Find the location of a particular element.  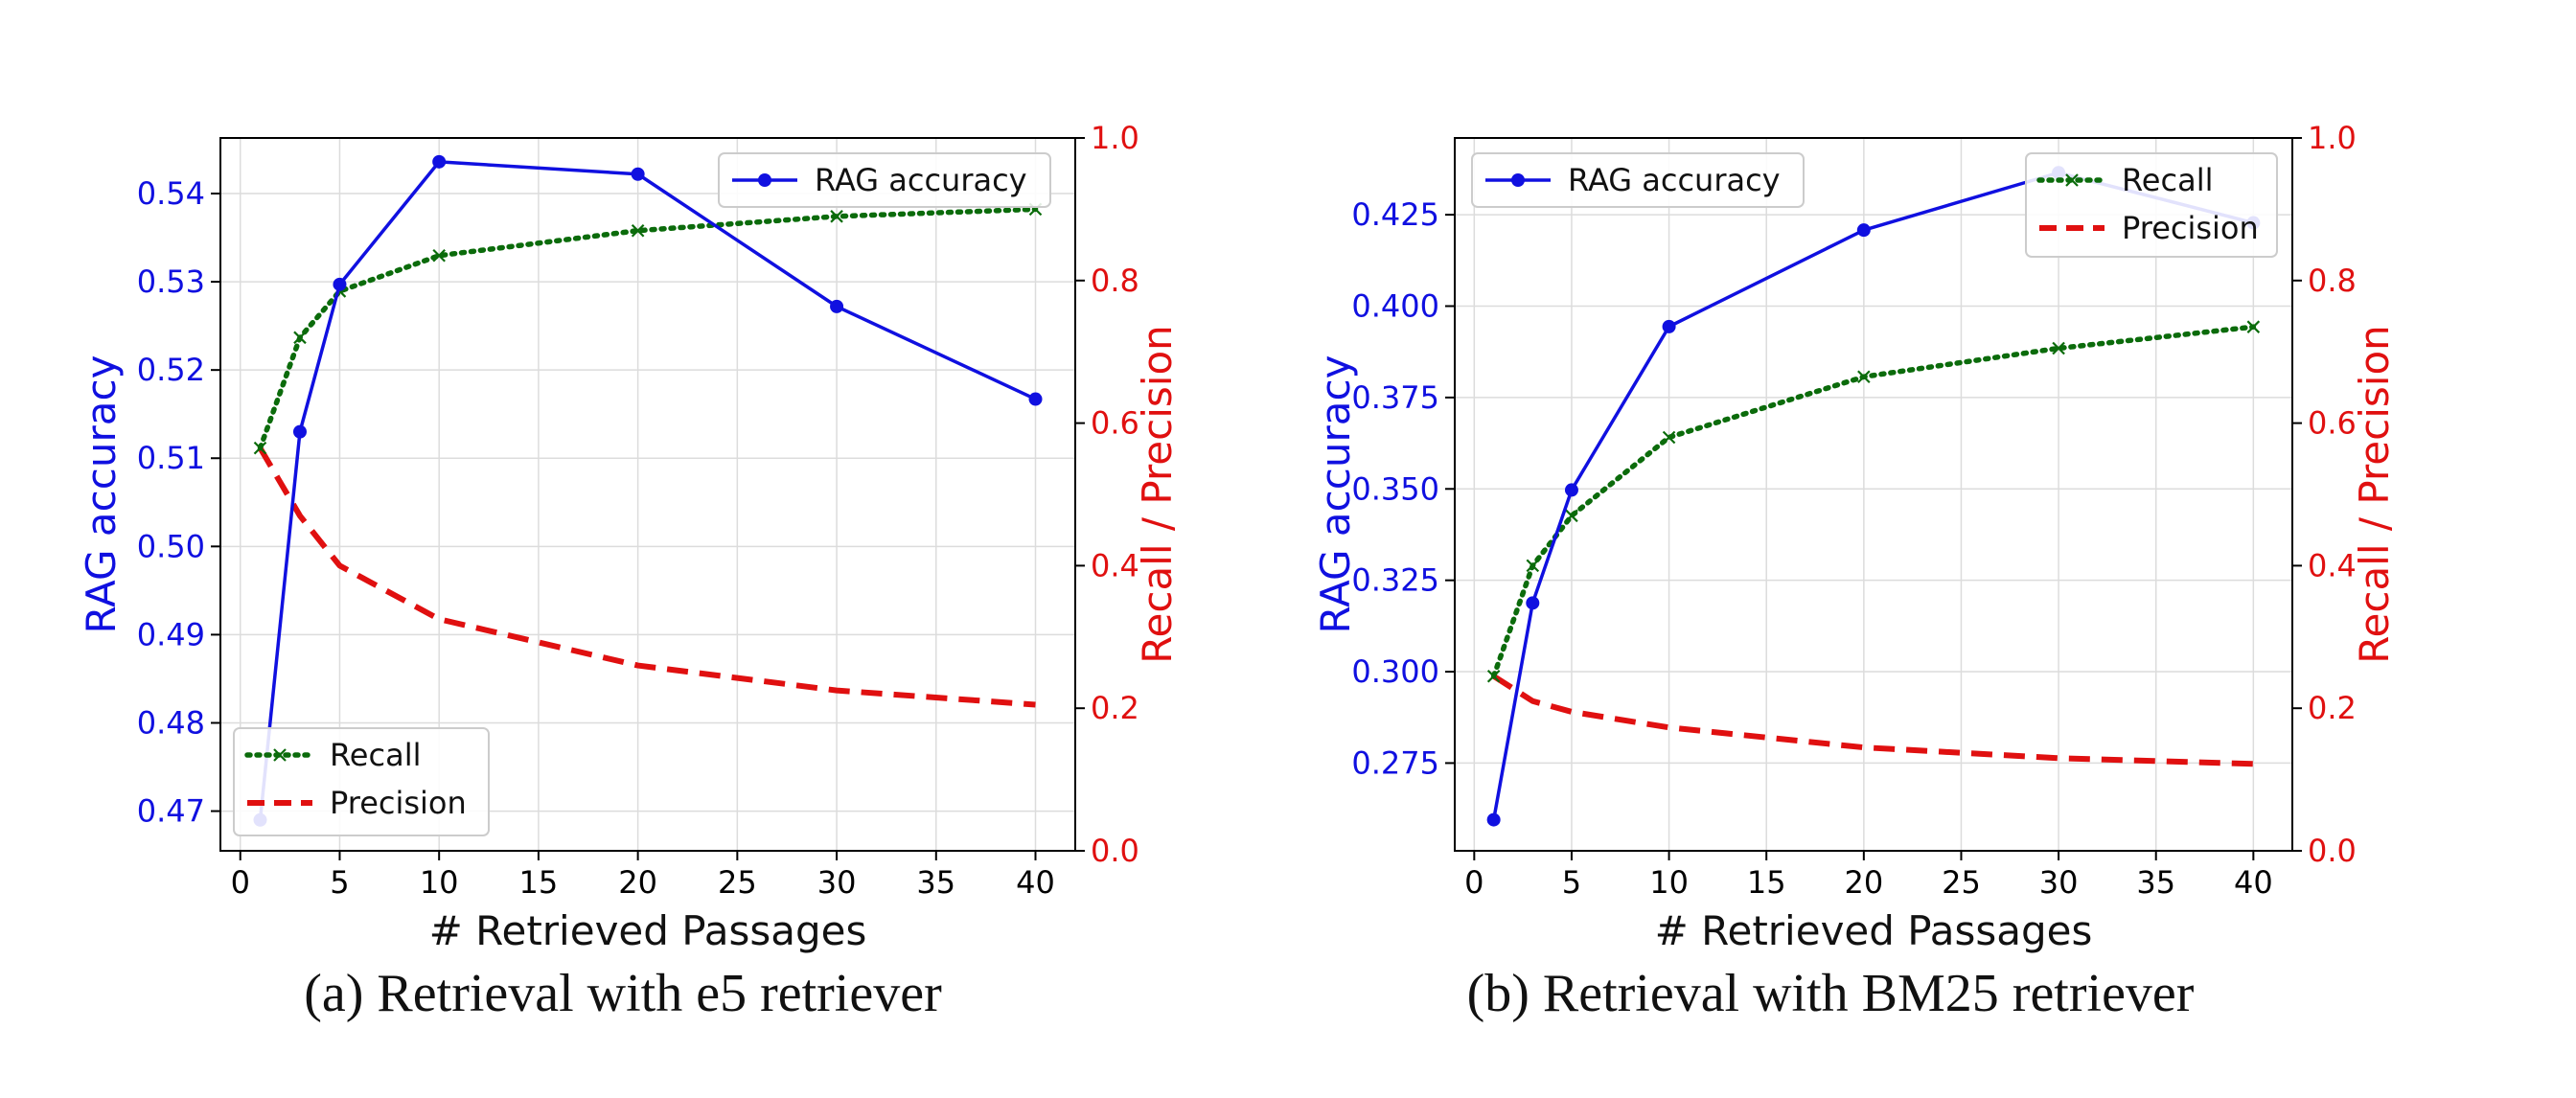

y-left-tick-label: 0.48 is located at coordinates (171, 722).